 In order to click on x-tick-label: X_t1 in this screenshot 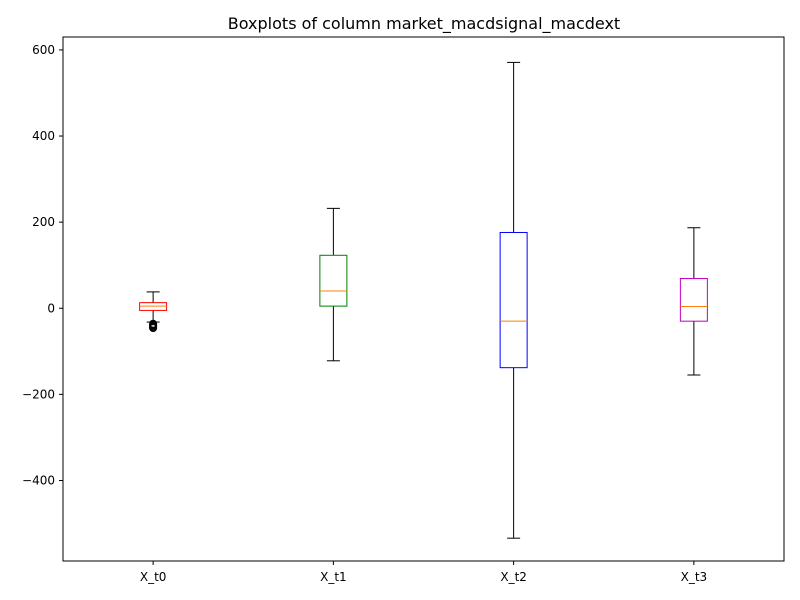, I will do `click(333, 577)`.